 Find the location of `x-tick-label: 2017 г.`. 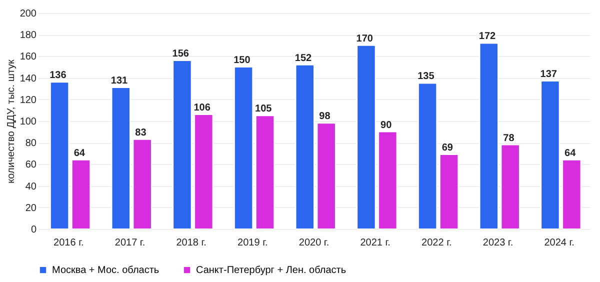

x-tick-label: 2017 г. is located at coordinates (130, 243).